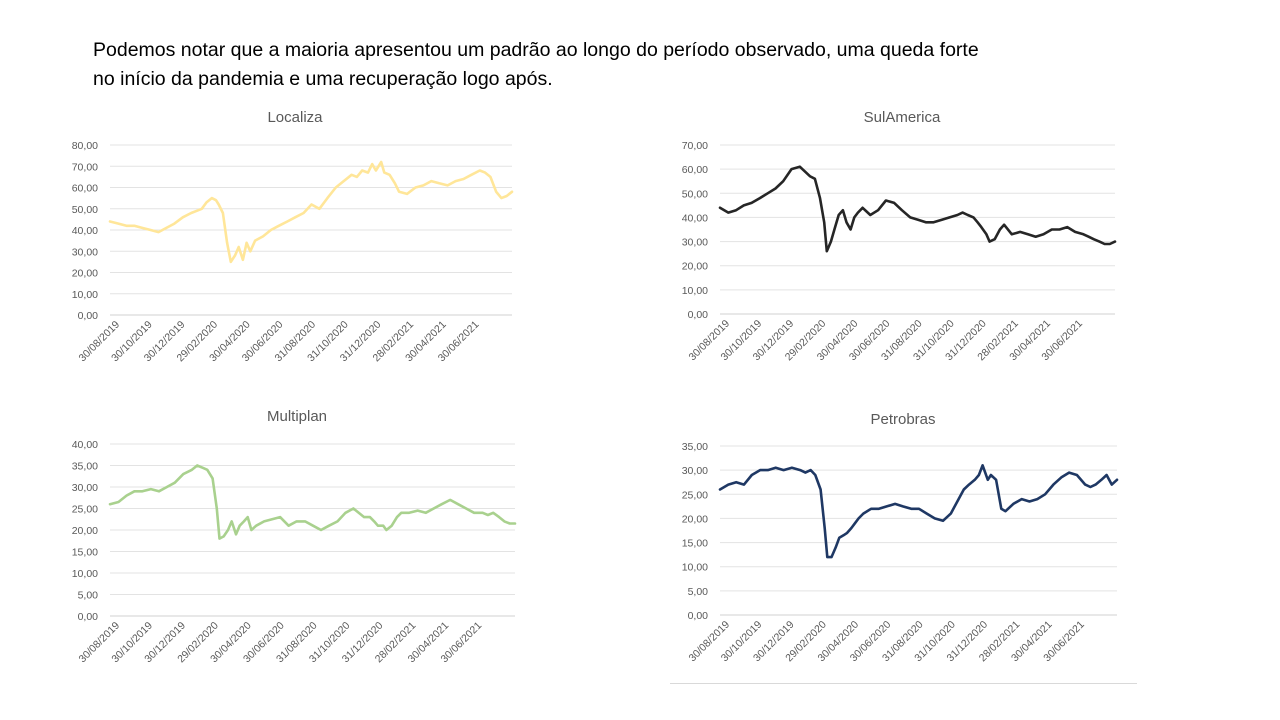 This screenshot has height=720, width=1280. I want to click on sulamerica-ytick-label: 40,00, so click(695, 218).